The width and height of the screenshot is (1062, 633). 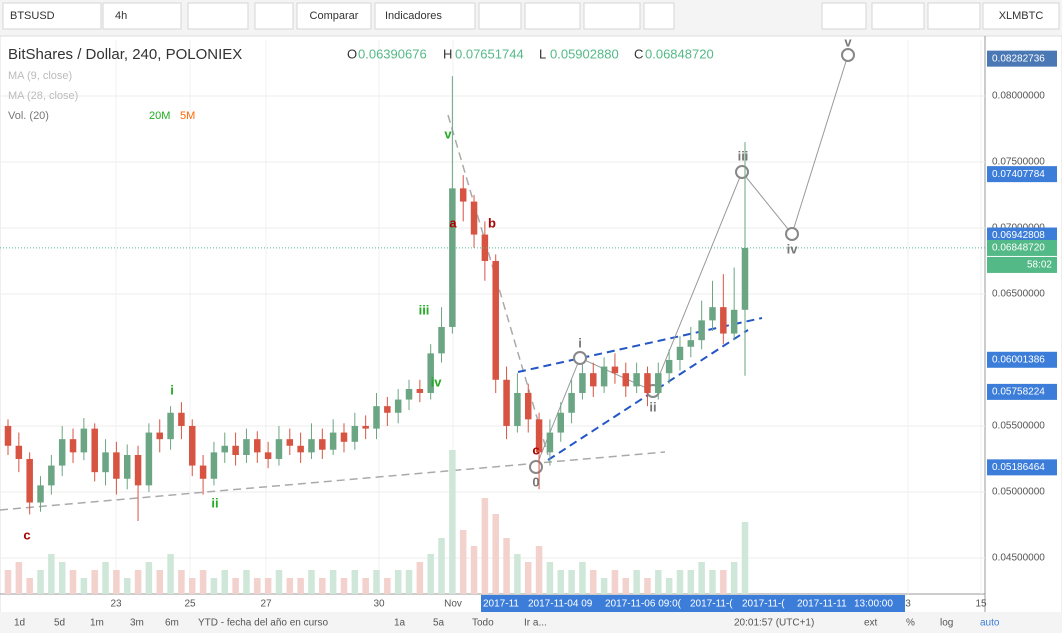 I want to click on compare-box, so click(x=334, y=16).